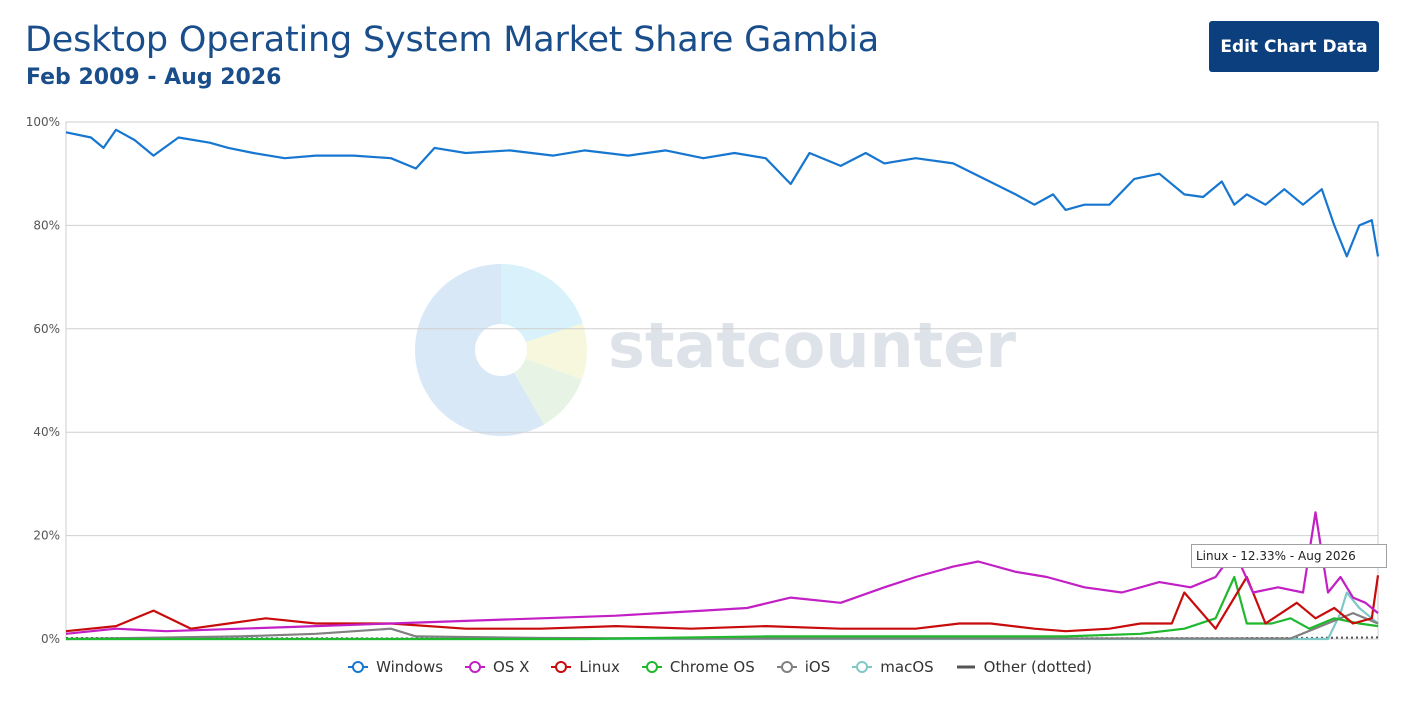 The width and height of the screenshot is (1408, 709). I want to click on legend-item-other-dotted-: Other (dotted), so click(1023, 667).